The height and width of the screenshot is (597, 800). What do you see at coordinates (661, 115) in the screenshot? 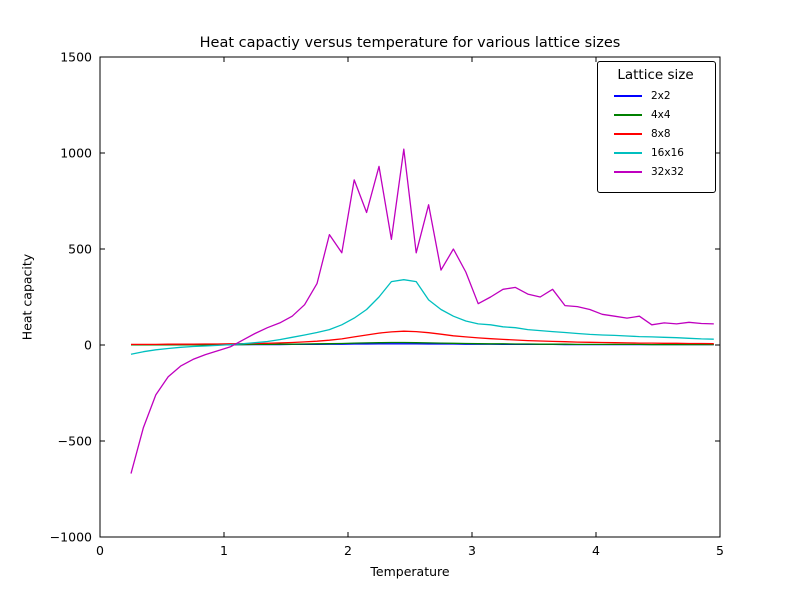
I see `legend-item-label: 4x4` at bounding box center [661, 115].